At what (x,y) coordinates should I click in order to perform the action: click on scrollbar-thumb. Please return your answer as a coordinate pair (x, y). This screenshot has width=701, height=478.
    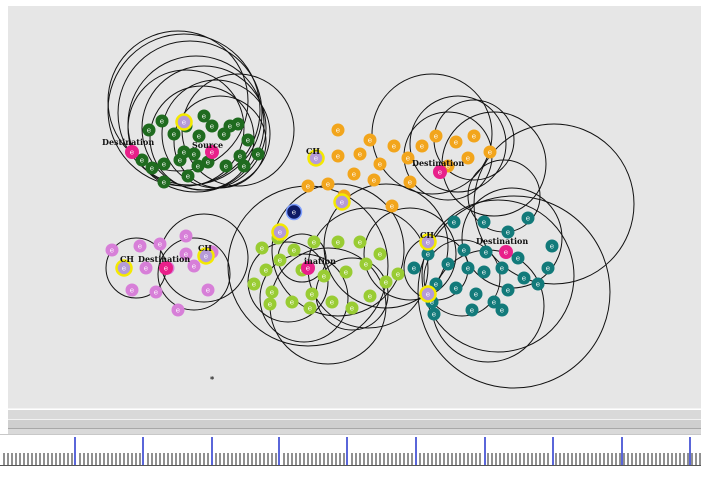
    Looking at the image, I should click on (354, 424).